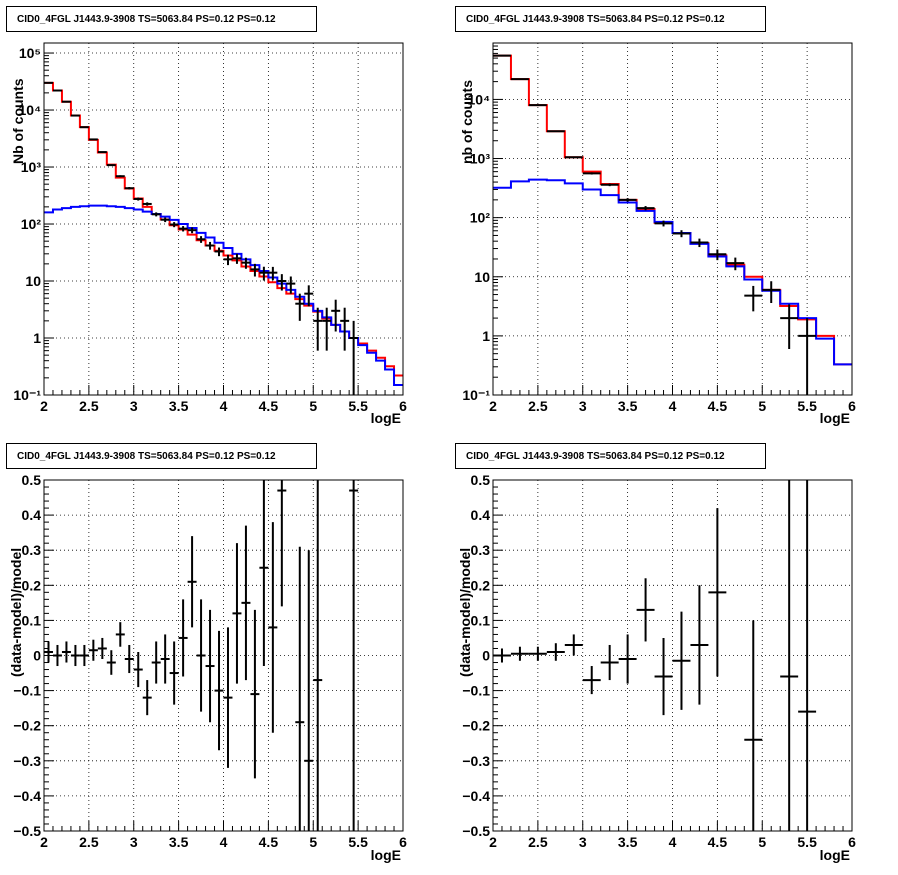  I want to click on plot-area, so click(201, 655).